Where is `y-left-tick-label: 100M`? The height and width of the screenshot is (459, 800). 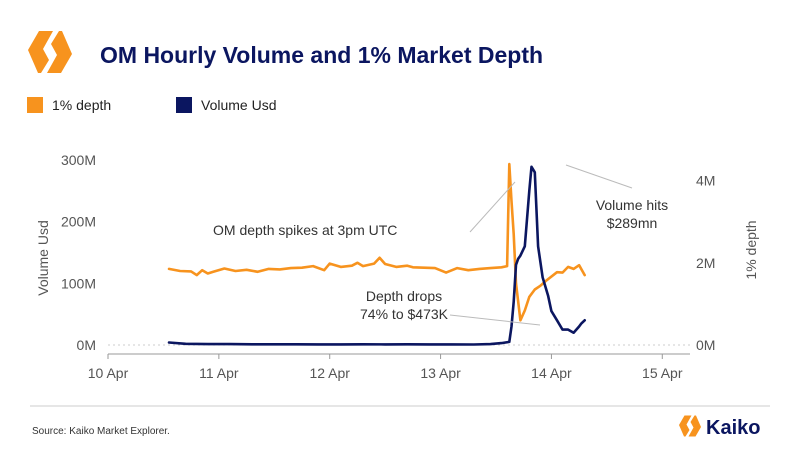
y-left-tick-label: 100M is located at coordinates (78, 283).